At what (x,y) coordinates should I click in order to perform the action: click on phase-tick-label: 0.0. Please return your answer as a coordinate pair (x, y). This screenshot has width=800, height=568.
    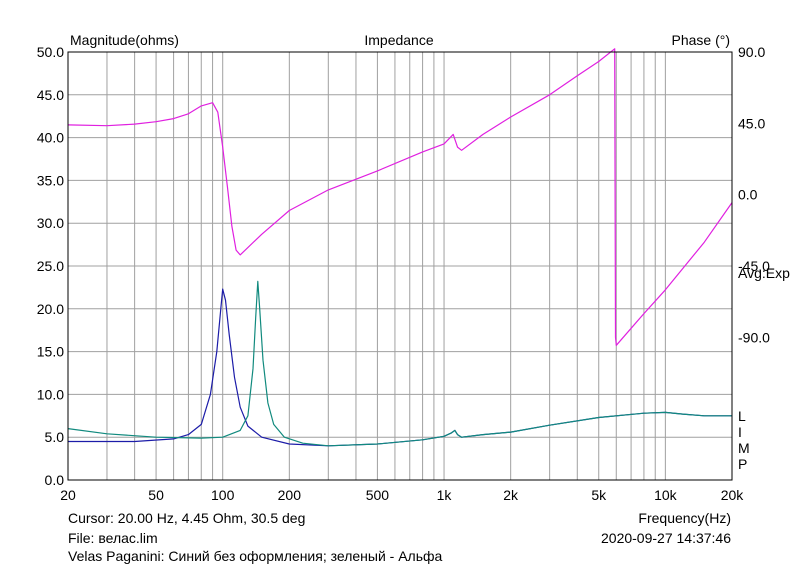
    Looking at the image, I should click on (748, 195).